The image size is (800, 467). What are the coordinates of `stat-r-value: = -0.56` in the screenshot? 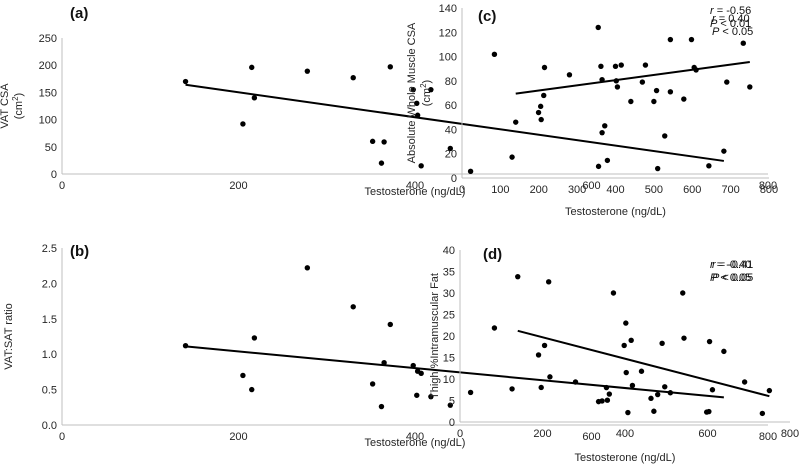 It's located at (733, 11).